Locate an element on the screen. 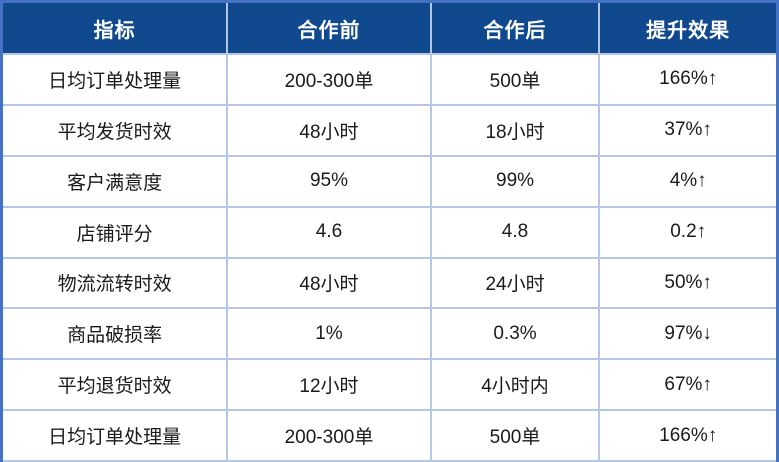 This screenshot has height=462, width=779. cell-indicator: 店铺评分 is located at coordinates (116, 233).